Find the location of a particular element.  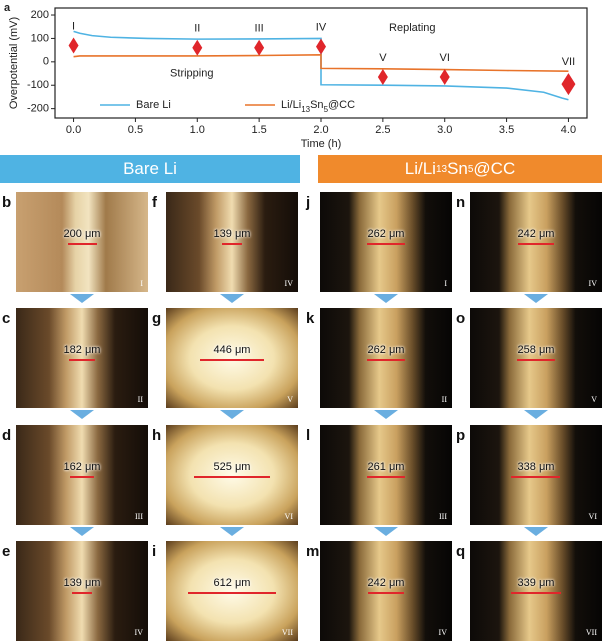

marker-label: II is located at coordinates (197, 29).